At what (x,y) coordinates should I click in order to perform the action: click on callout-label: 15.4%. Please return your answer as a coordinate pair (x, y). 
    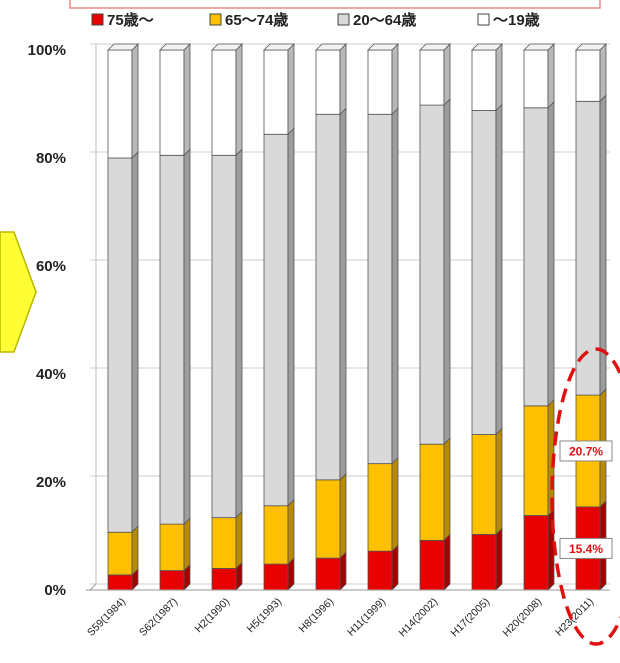
    Looking at the image, I should click on (586, 548).